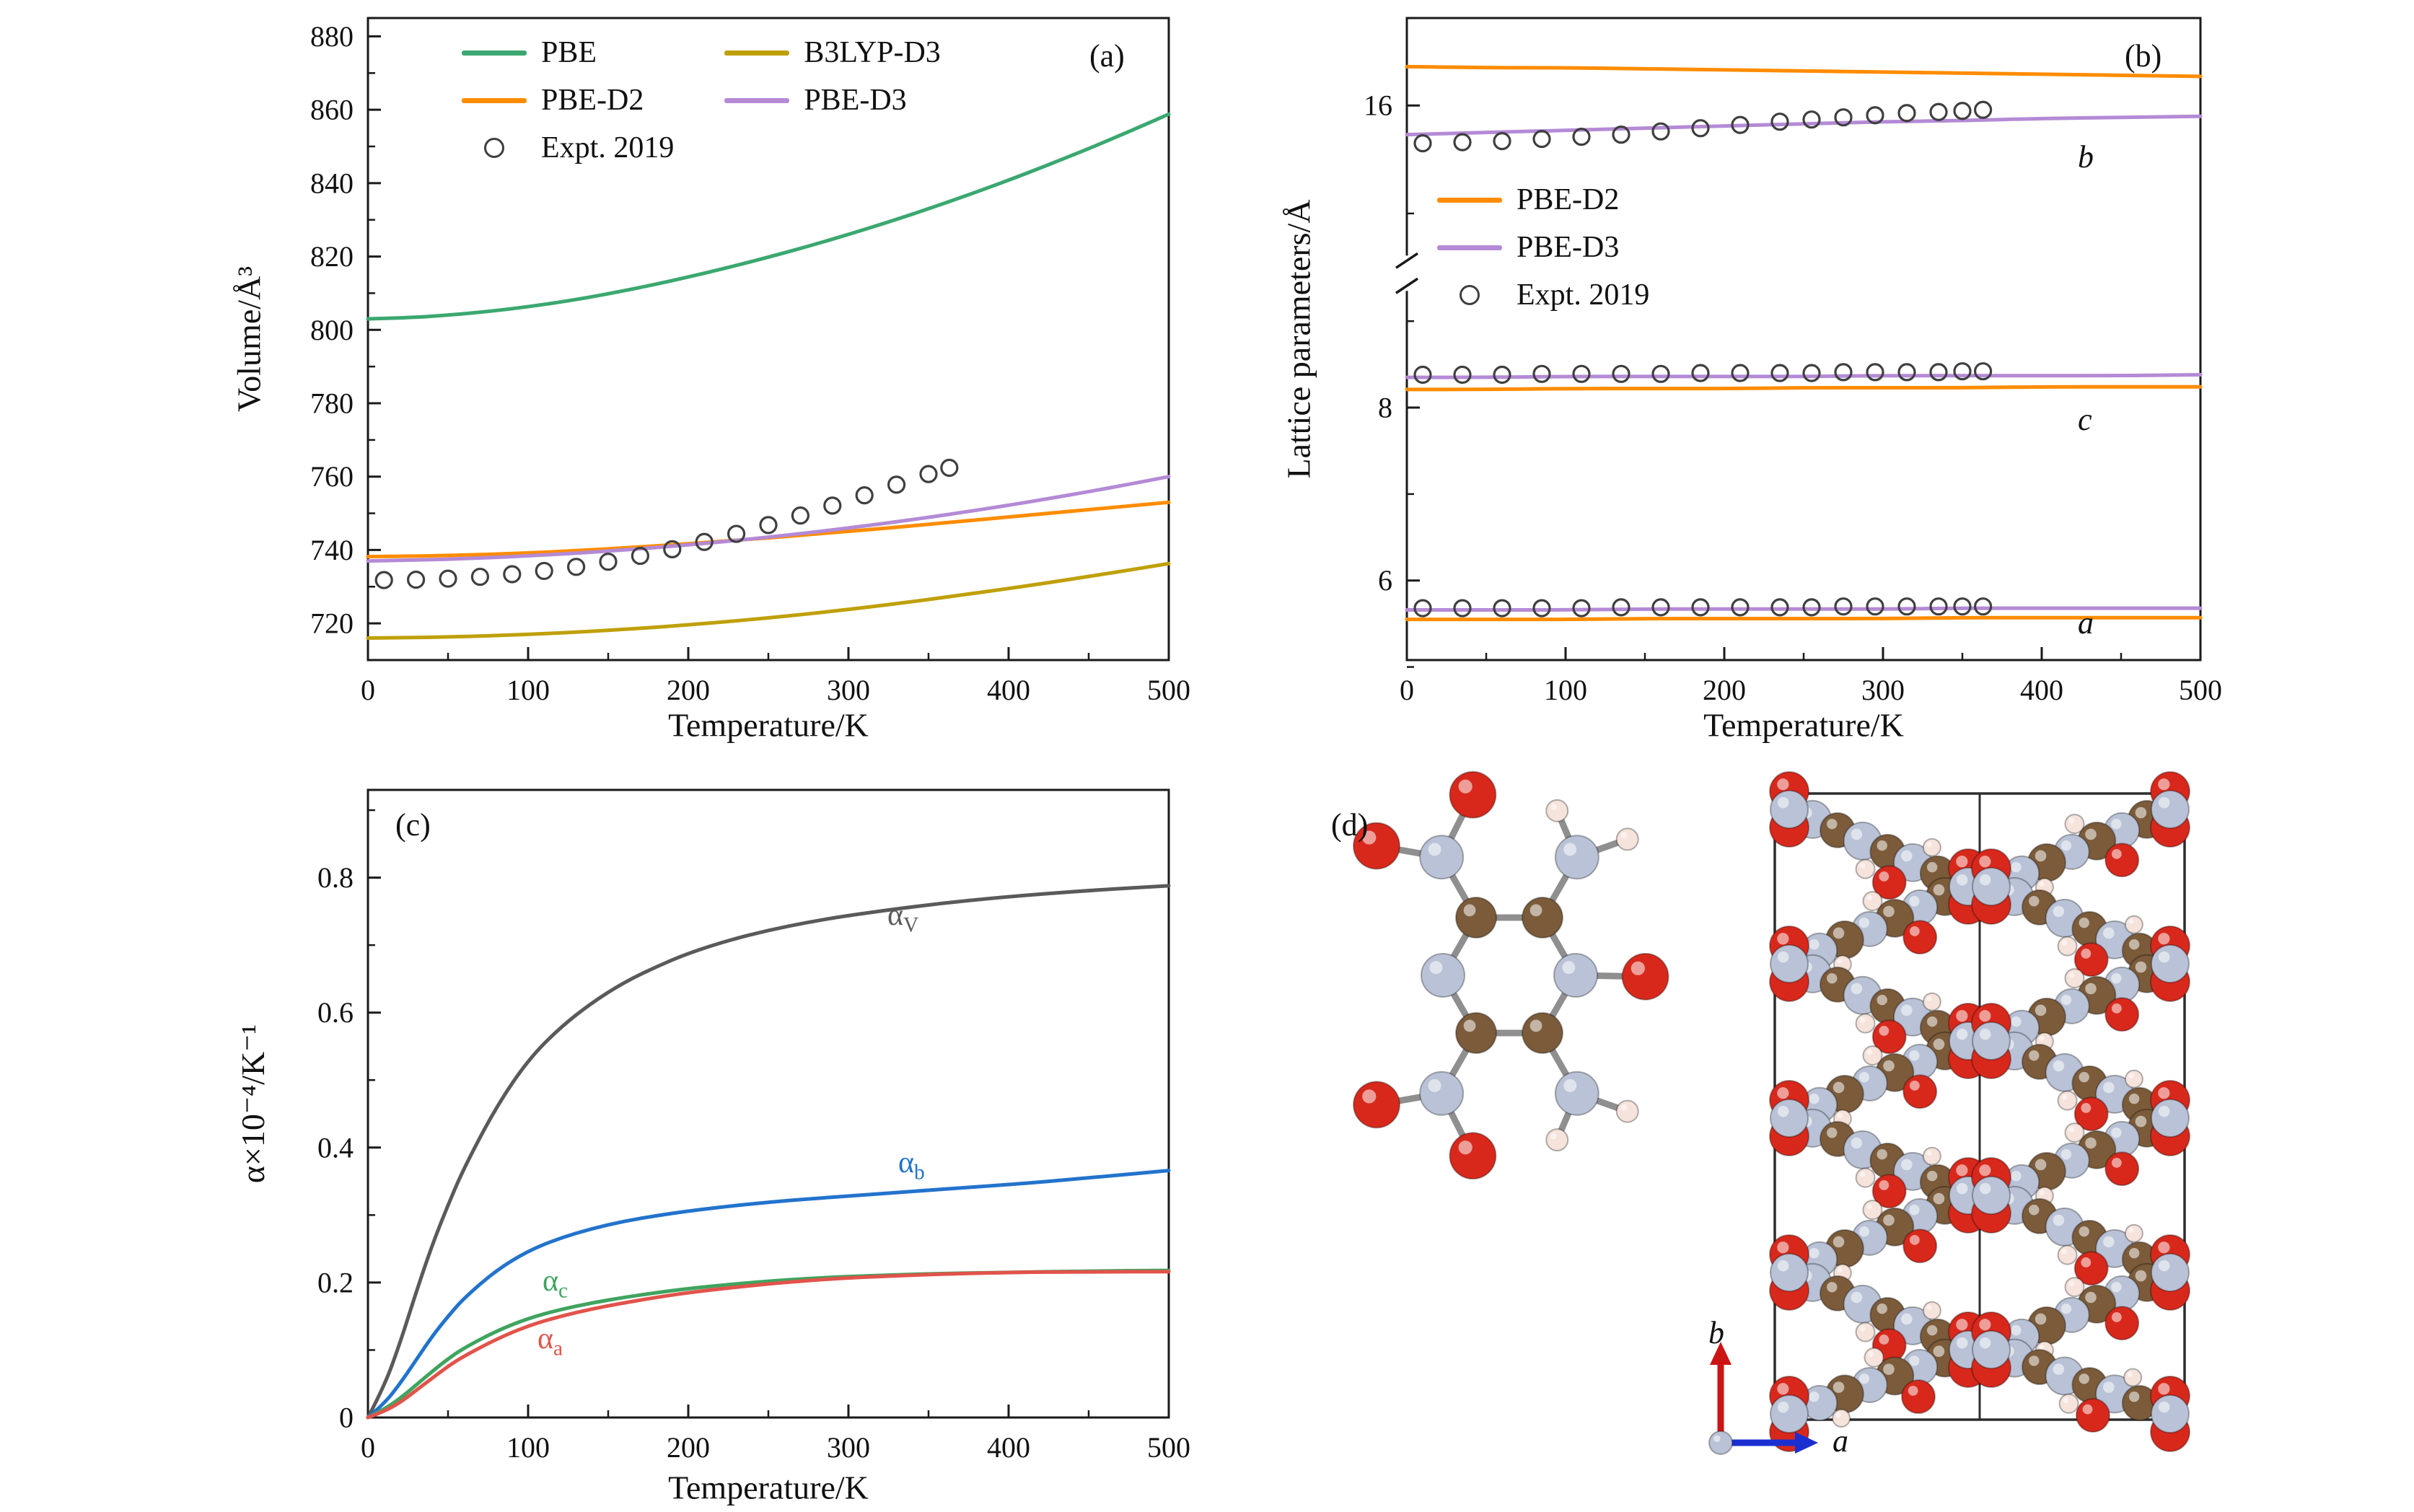 Image resolution: width=2414 pixels, height=1512 pixels. What do you see at coordinates (1378, 105) in the screenshot?
I see `y-tick-label: 16` at bounding box center [1378, 105].